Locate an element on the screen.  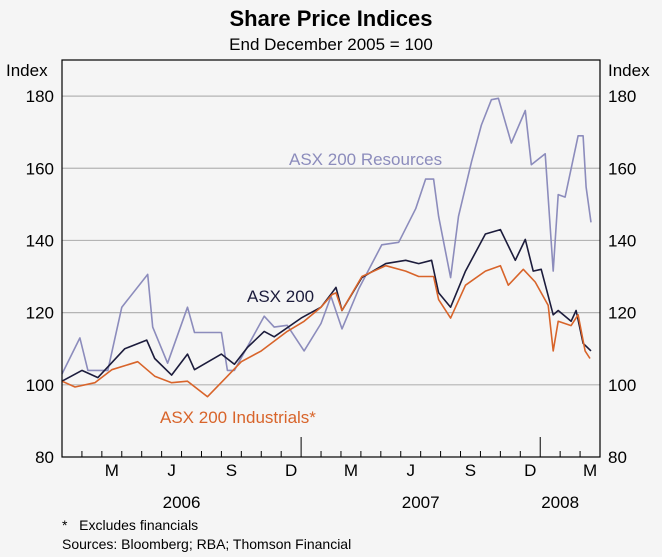
footnote: * Excludes financials is located at coordinates (130, 525).